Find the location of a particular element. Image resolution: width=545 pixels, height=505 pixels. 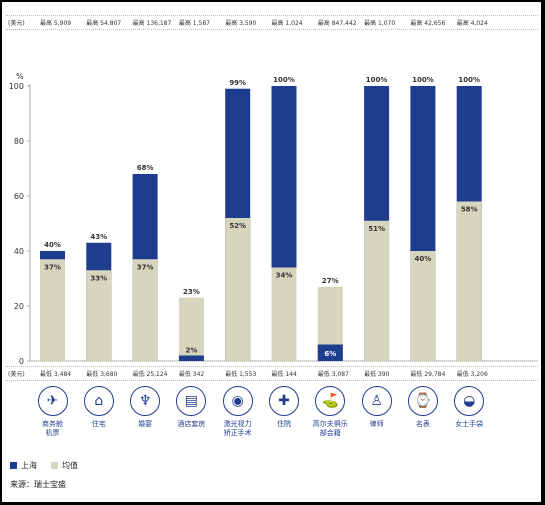

max-price-label: 最高 847,442 is located at coordinates (337, 23).